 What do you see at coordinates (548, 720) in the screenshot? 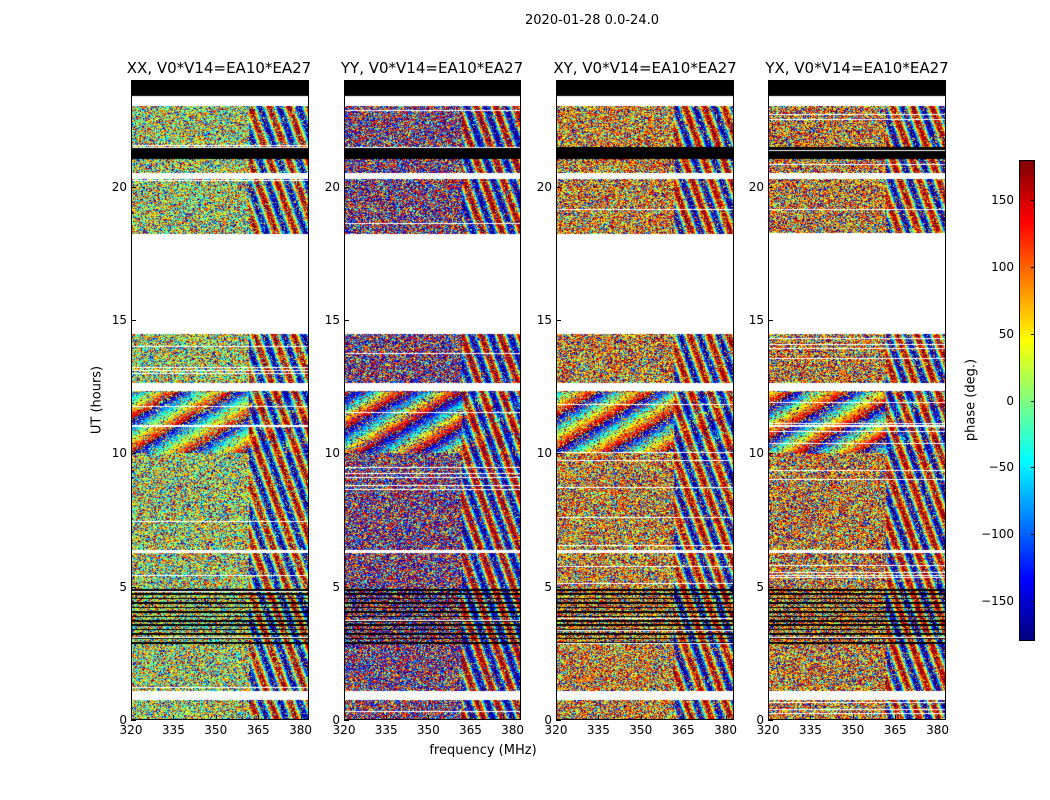
I see `y-tick-label-2-0: 0` at bounding box center [548, 720].